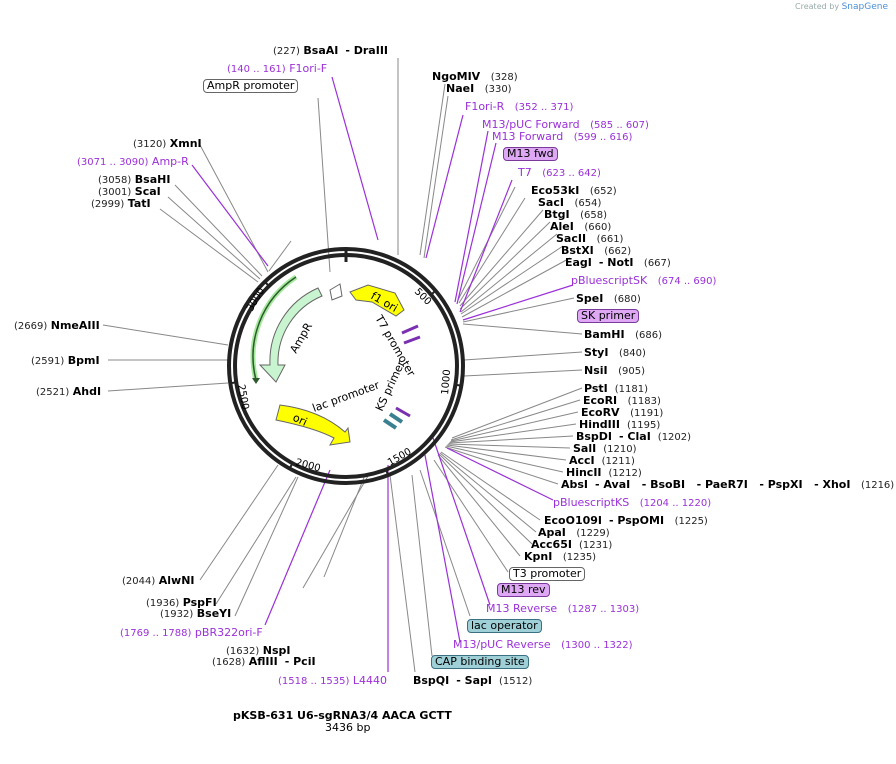 The width and height of the screenshot is (896, 764). Describe the element at coordinates (69, 391) in the screenshot. I see `label-ahdi: (2521) AhdI` at that location.